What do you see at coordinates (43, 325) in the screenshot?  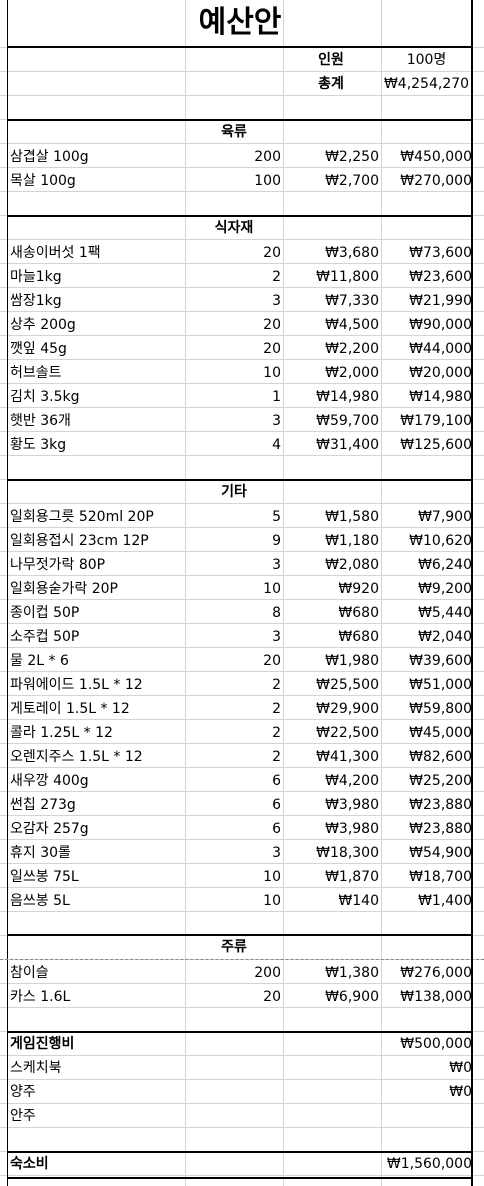 I see `item-name: 상추 200g` at bounding box center [43, 325].